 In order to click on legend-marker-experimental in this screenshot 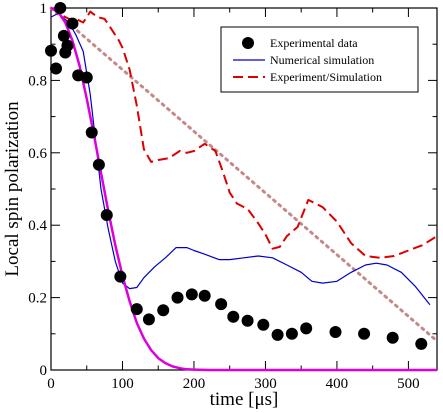, I will do `click(248, 43)`.